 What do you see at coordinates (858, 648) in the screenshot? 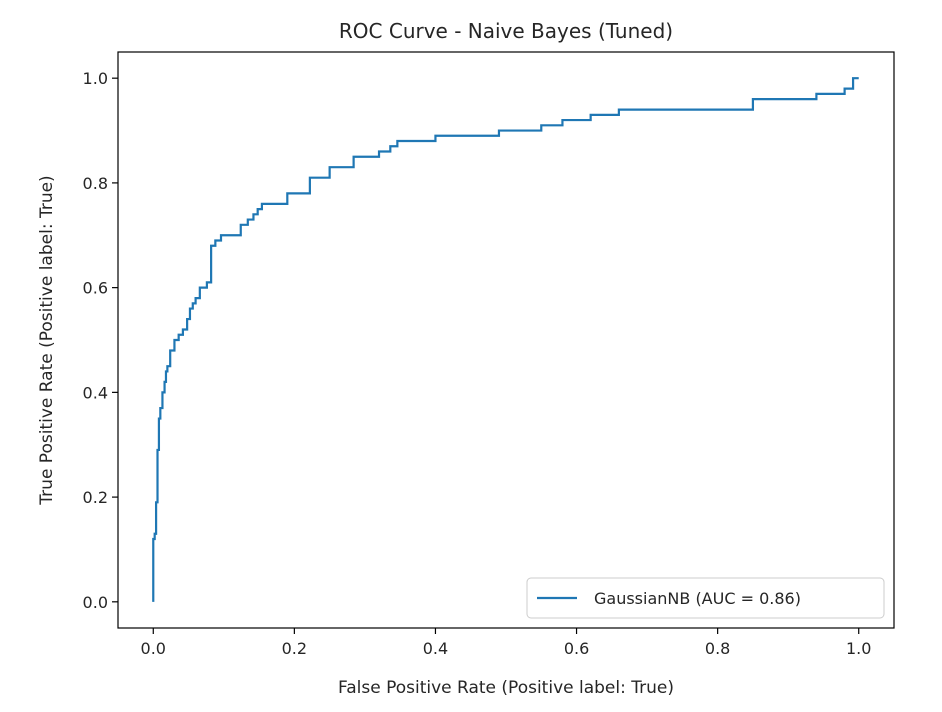
I see `x-tick-label: 1.0` at bounding box center [858, 648].